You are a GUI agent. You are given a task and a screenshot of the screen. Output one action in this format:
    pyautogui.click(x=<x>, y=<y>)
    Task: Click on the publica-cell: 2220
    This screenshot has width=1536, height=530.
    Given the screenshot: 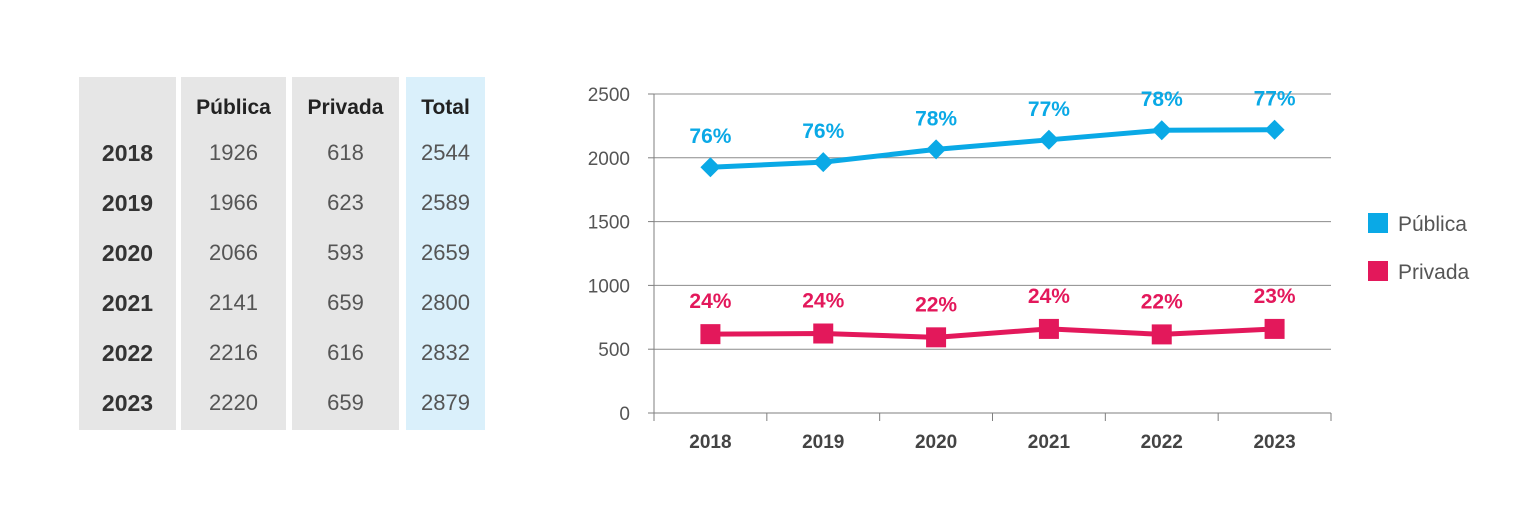 What is the action you would take?
    pyautogui.click(x=233, y=402)
    